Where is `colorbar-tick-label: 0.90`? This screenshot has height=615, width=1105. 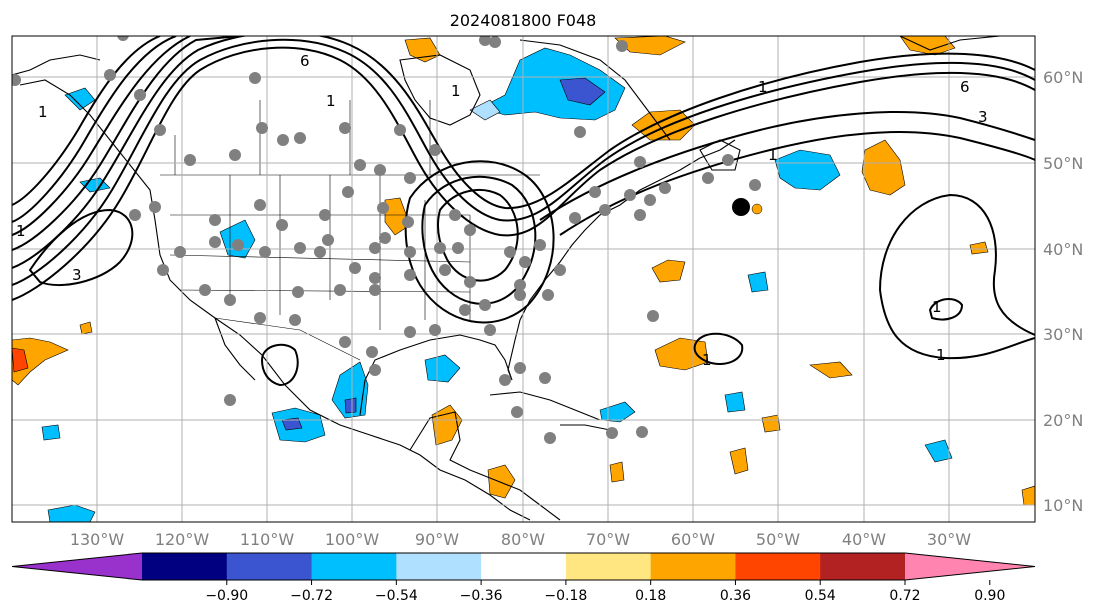 colorbar-tick-label: 0.90 is located at coordinates (989, 596).